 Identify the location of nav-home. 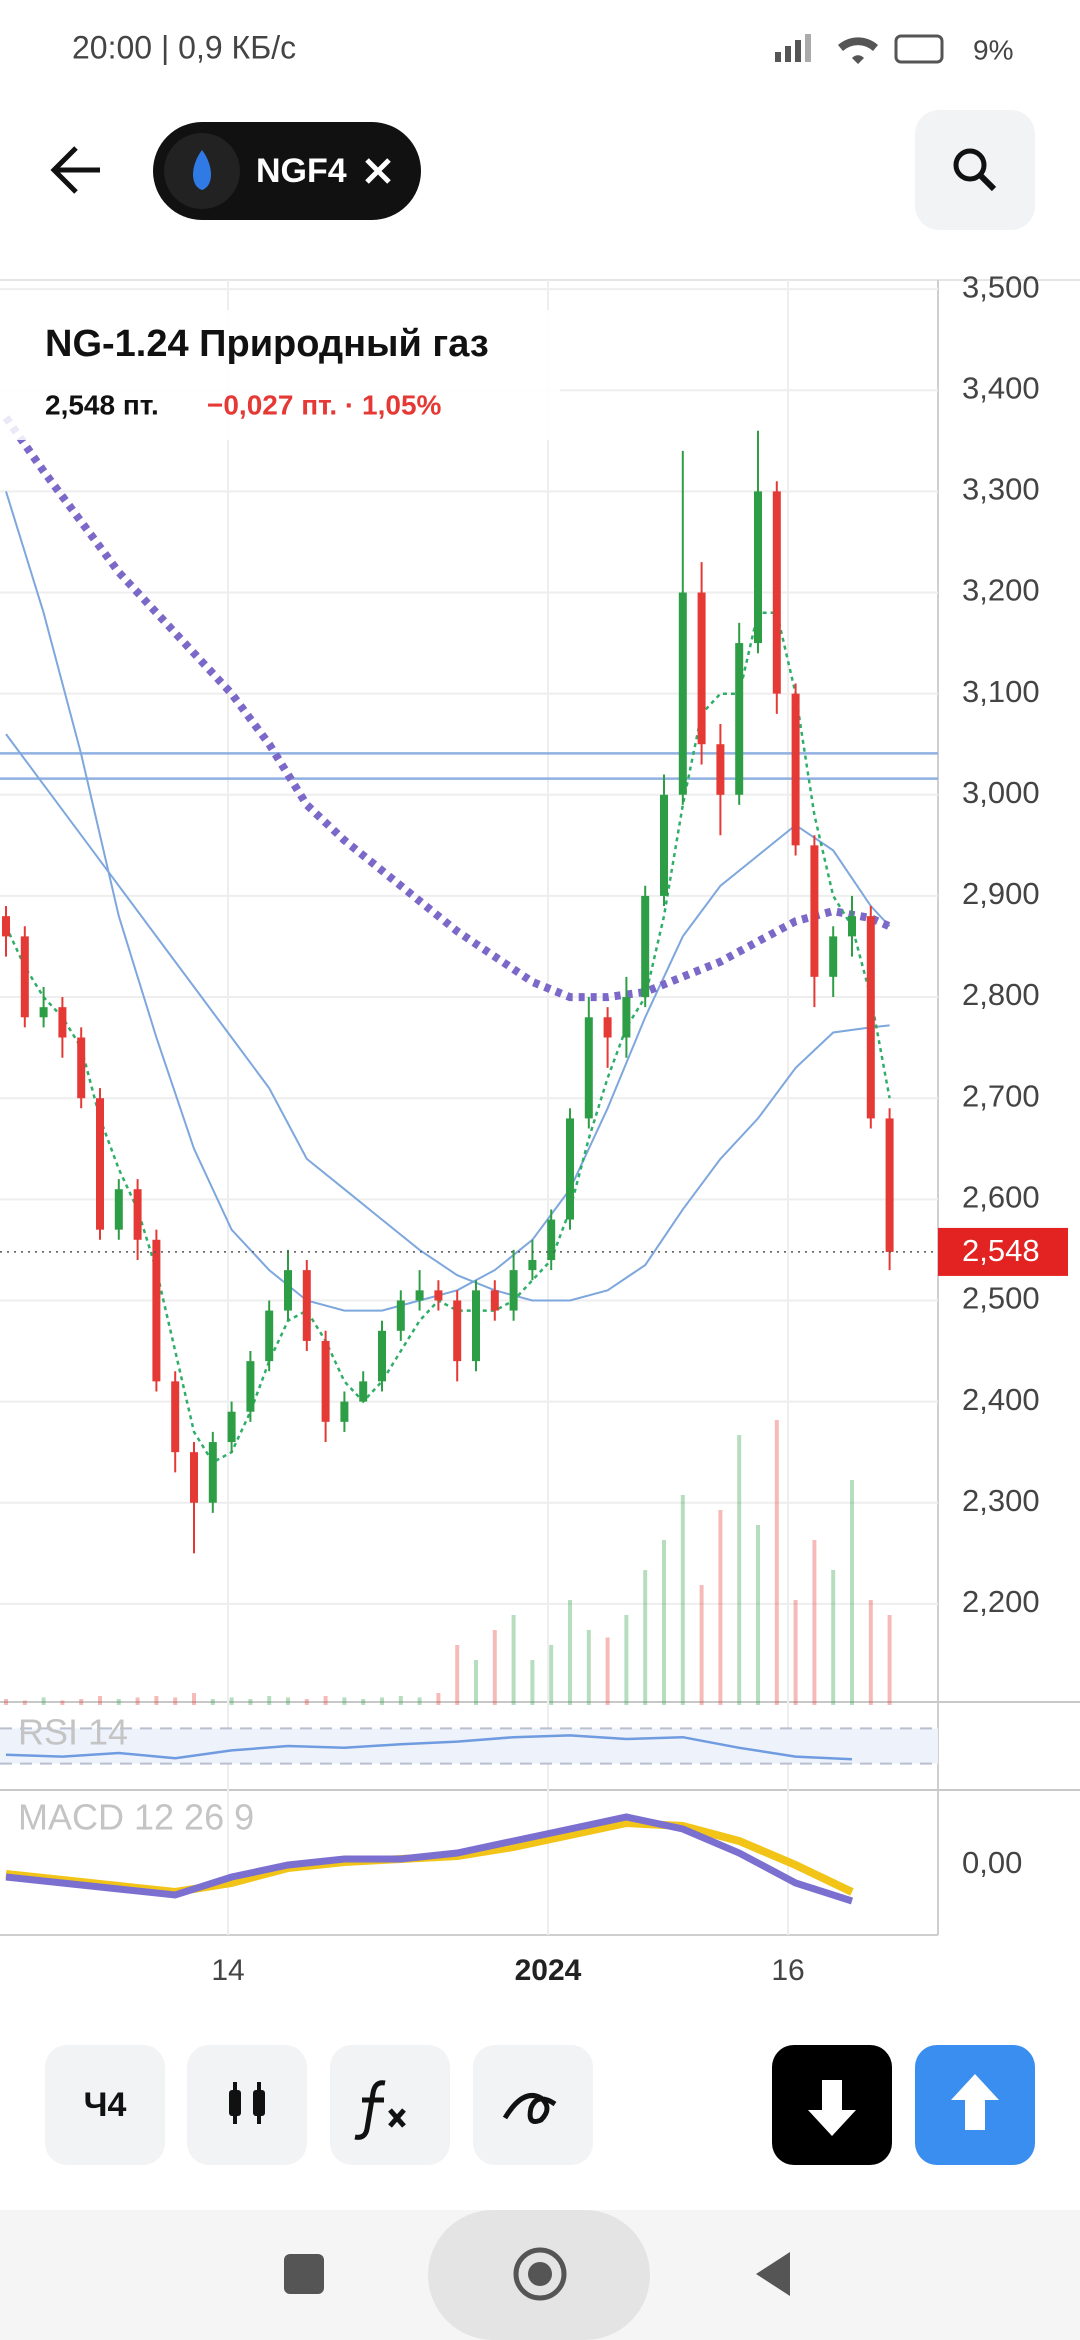
(540, 2274).